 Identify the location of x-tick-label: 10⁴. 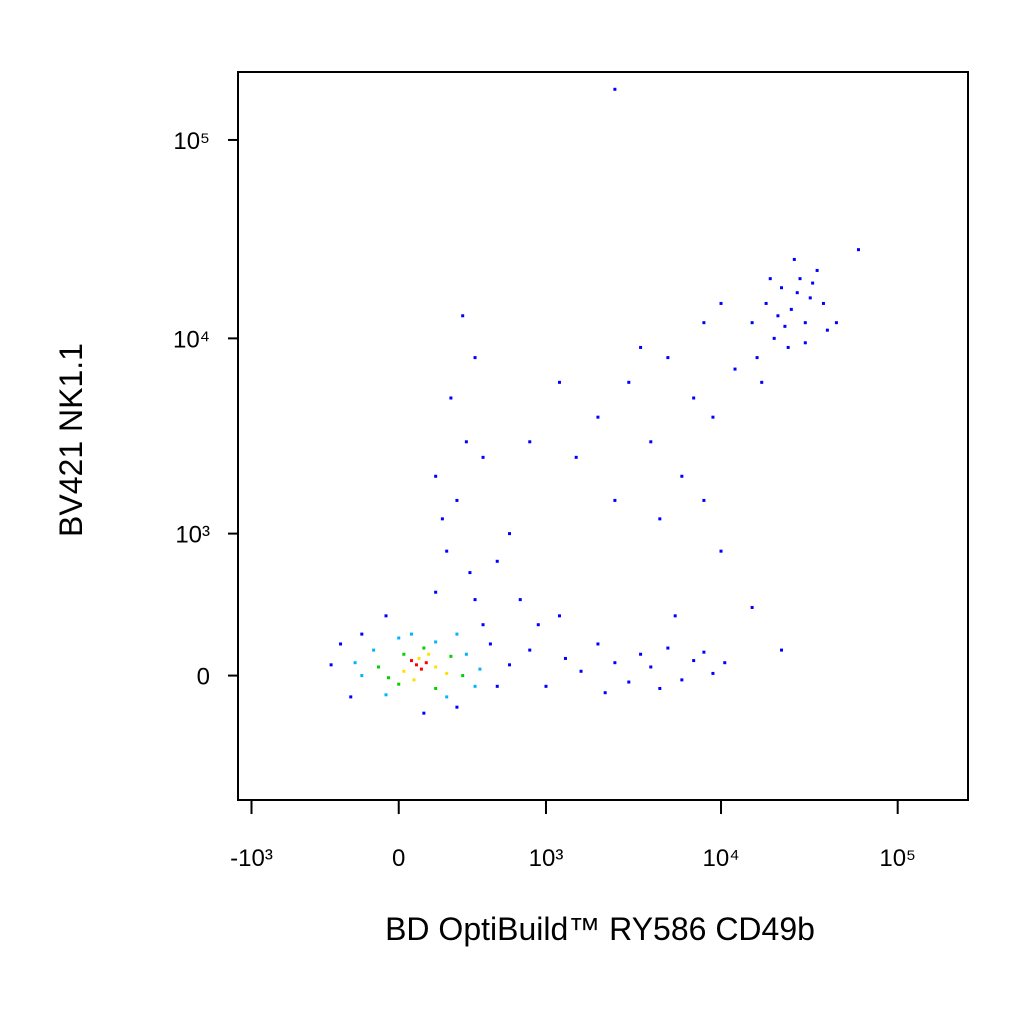
(721, 858).